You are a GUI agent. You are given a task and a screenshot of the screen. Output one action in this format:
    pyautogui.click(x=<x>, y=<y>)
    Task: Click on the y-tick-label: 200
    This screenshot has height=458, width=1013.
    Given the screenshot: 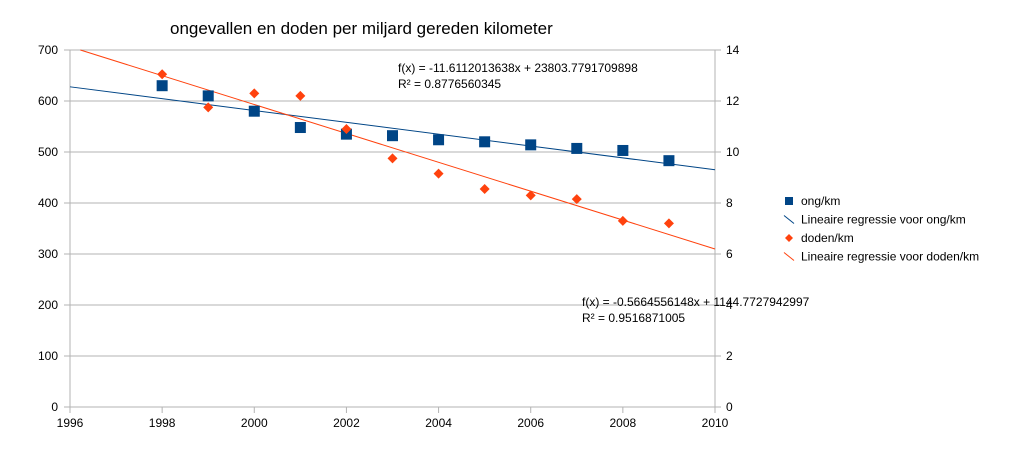 What is the action you would take?
    pyautogui.click(x=48, y=305)
    